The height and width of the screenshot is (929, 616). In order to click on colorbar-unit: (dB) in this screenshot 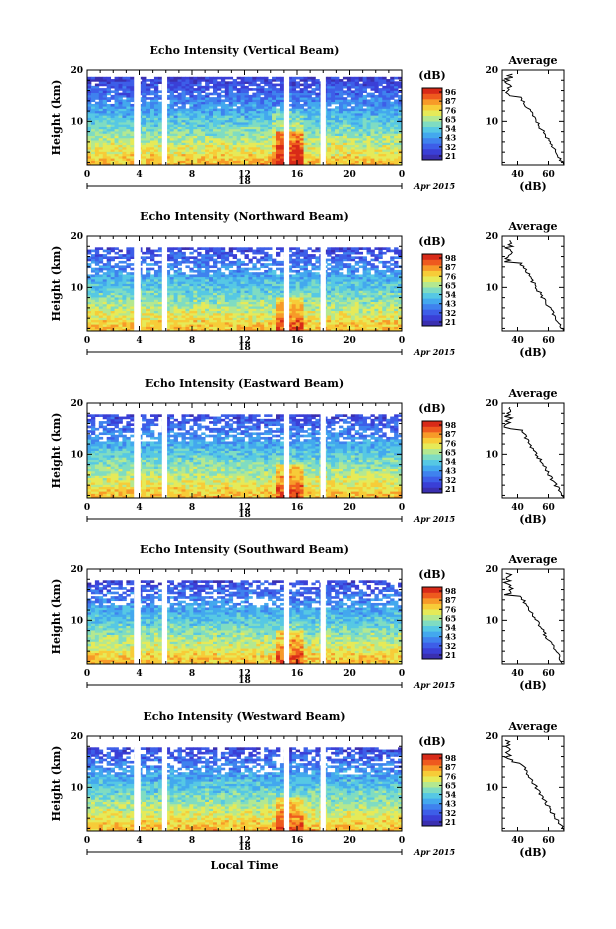, I will do `click(431, 75)`.